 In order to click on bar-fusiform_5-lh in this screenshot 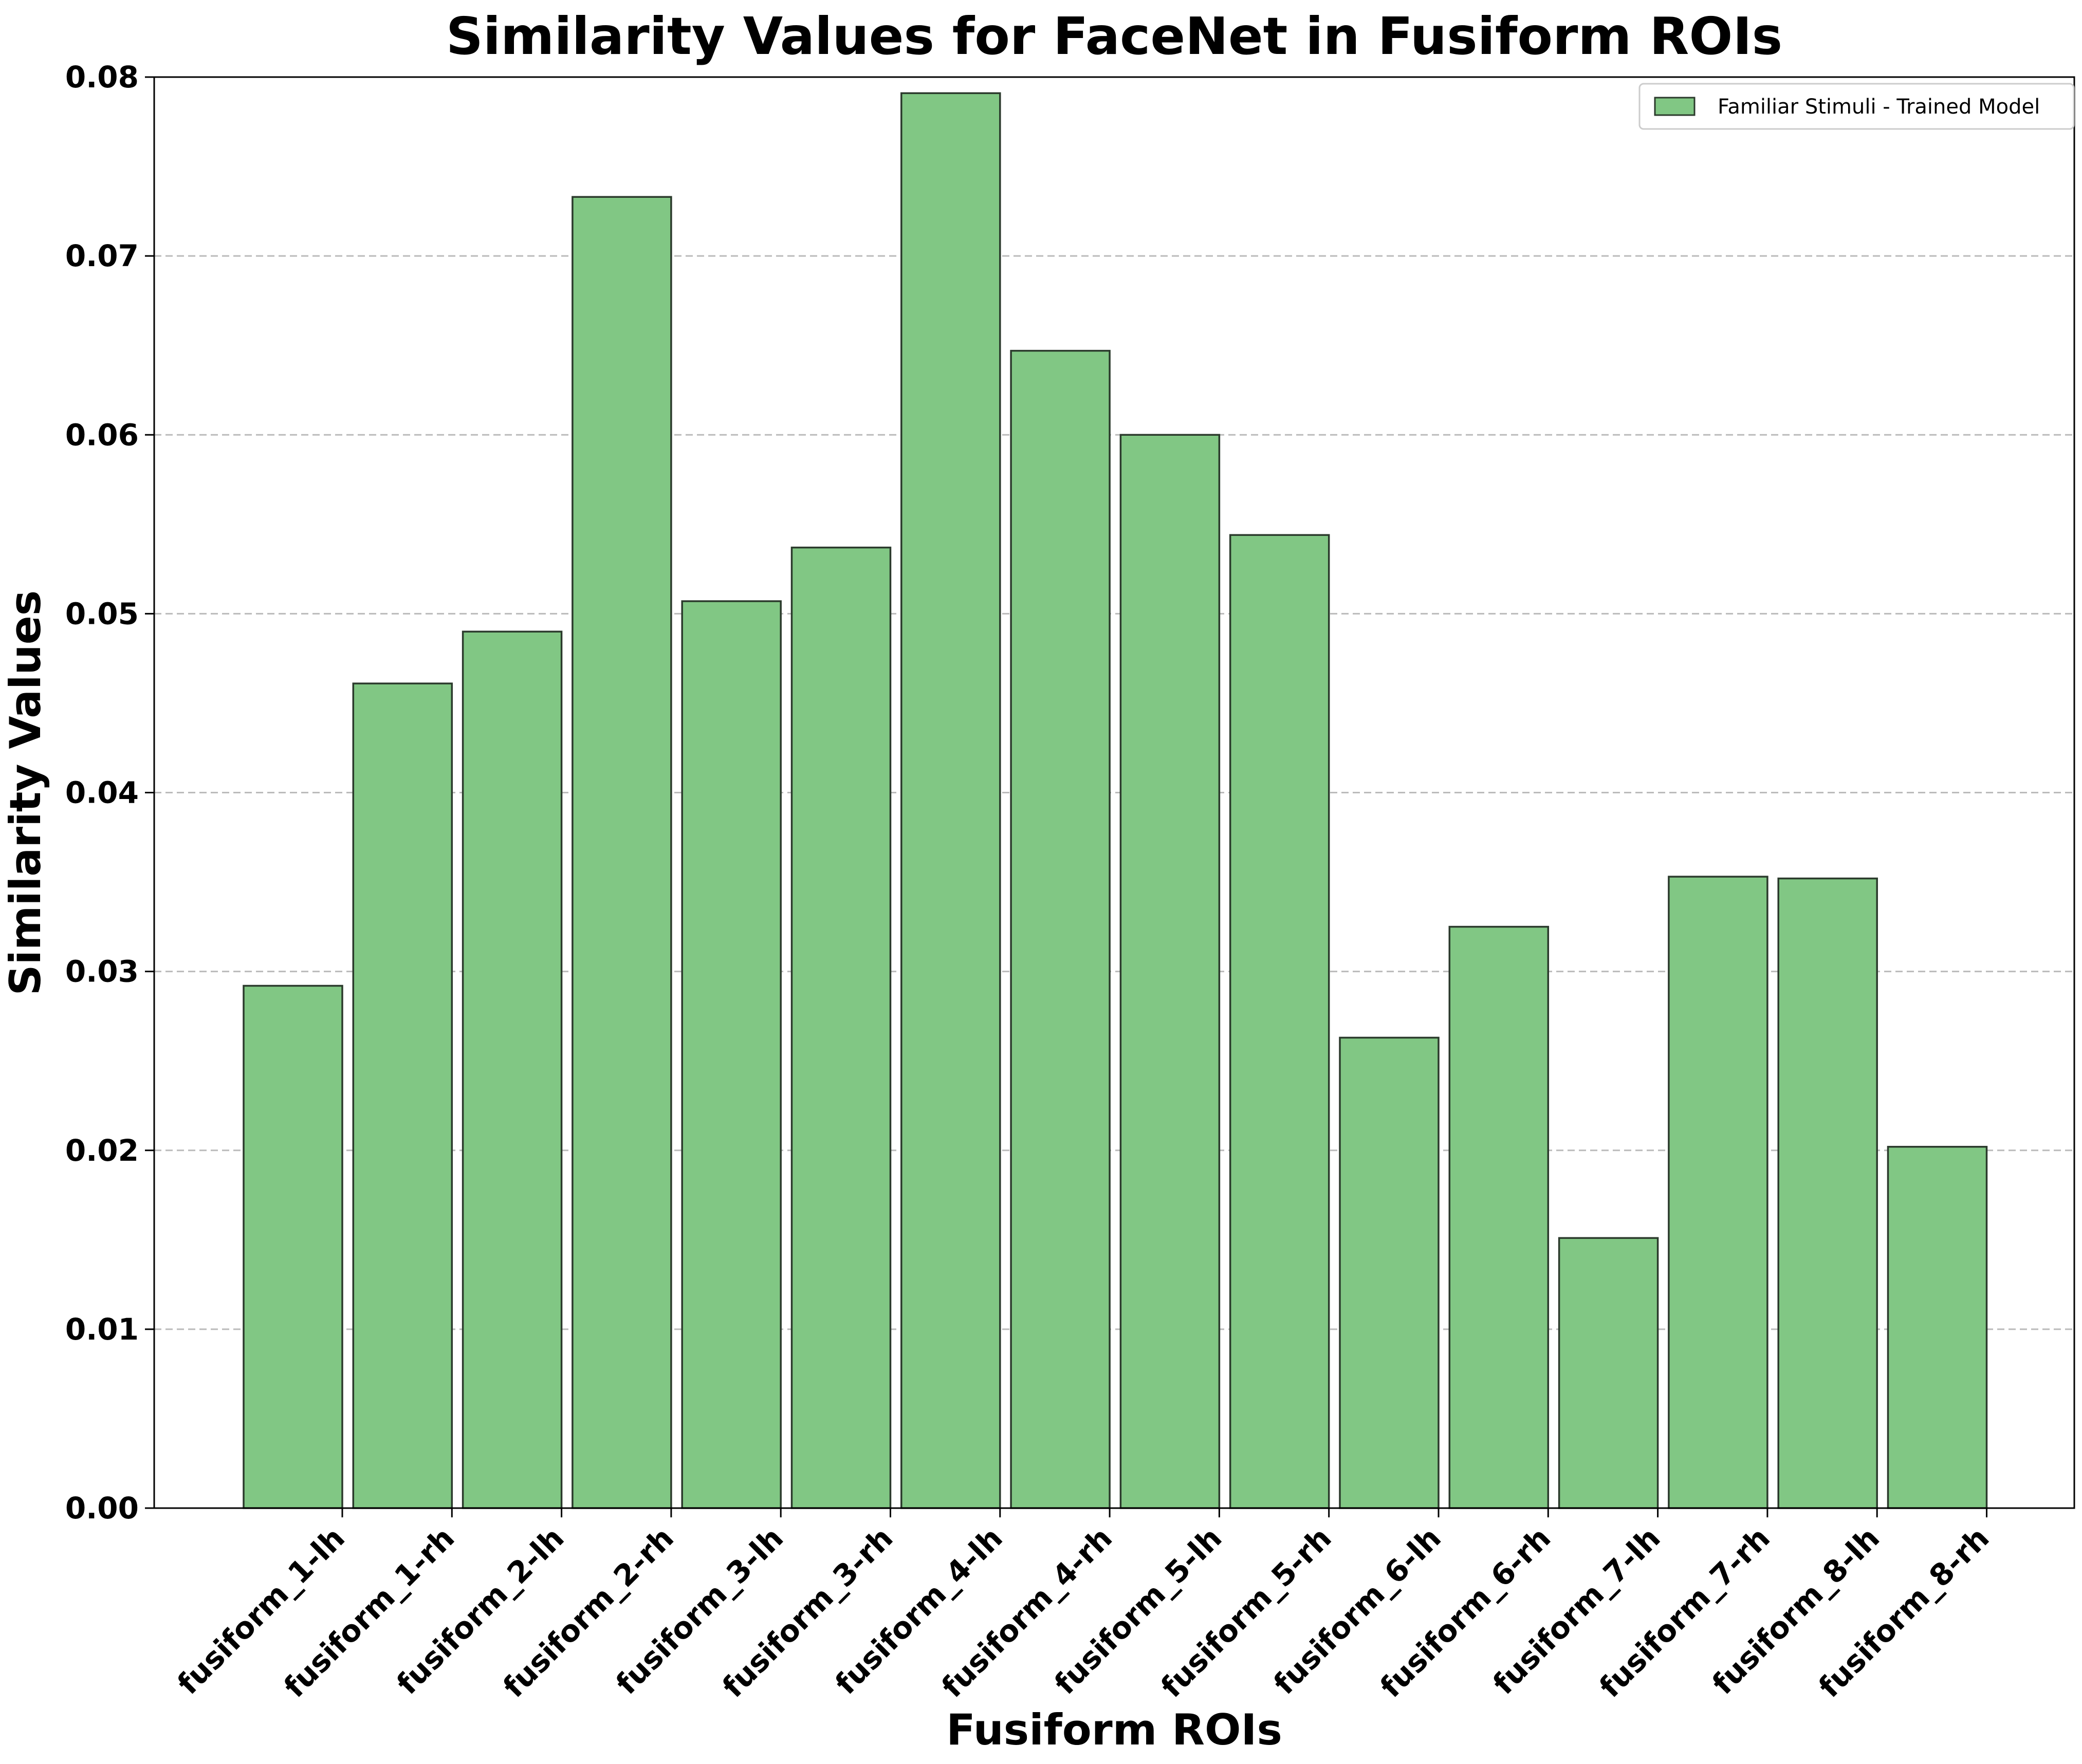, I will do `click(1170, 971)`.